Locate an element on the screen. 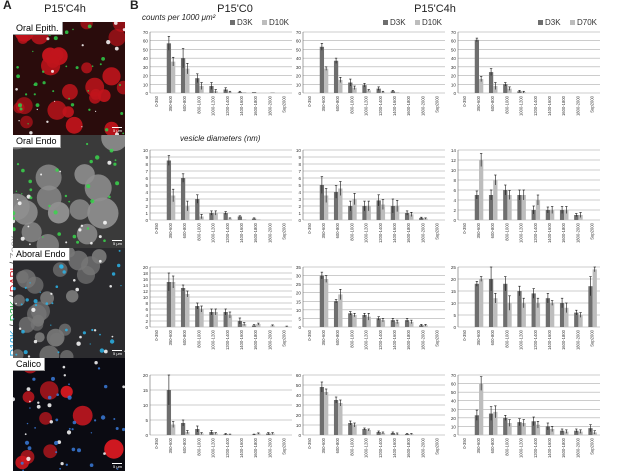 The image size is (617, 471). micrograph-label: Calico is located at coordinates (29, 364).